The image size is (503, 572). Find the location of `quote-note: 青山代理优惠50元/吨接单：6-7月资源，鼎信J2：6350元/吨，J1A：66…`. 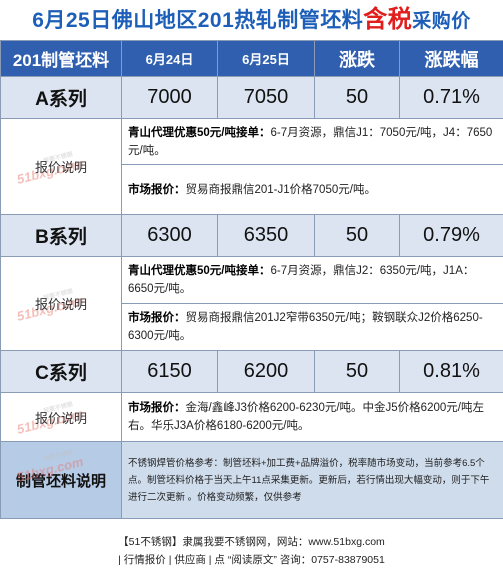

quote-note: 青山代理优惠50元/吨接单：6-7月资源，鼎信J2：6350元/吨，J1A：66… is located at coordinates (312, 280).